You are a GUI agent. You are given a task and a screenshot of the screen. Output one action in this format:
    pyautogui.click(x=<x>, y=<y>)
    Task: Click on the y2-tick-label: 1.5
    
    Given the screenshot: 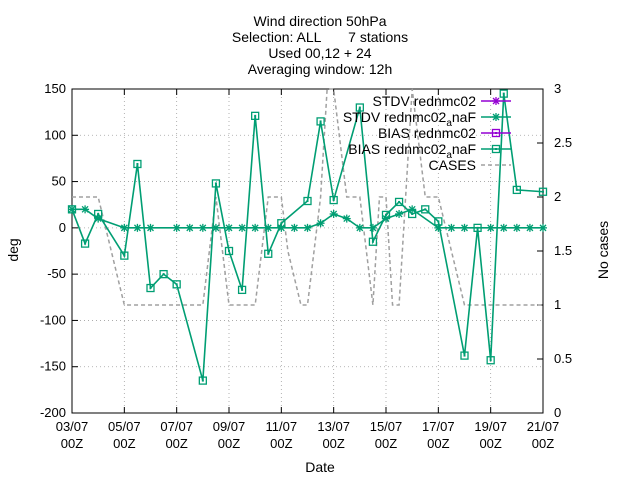 What is the action you would take?
    pyautogui.click(x=563, y=250)
    